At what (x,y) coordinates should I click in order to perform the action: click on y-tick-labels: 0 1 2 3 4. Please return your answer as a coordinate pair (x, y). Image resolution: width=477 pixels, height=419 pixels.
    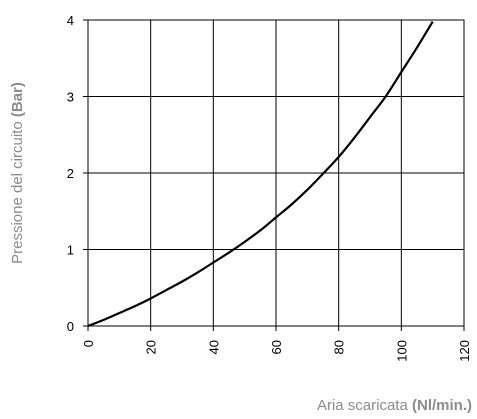
    Looking at the image, I should click on (70, 173).